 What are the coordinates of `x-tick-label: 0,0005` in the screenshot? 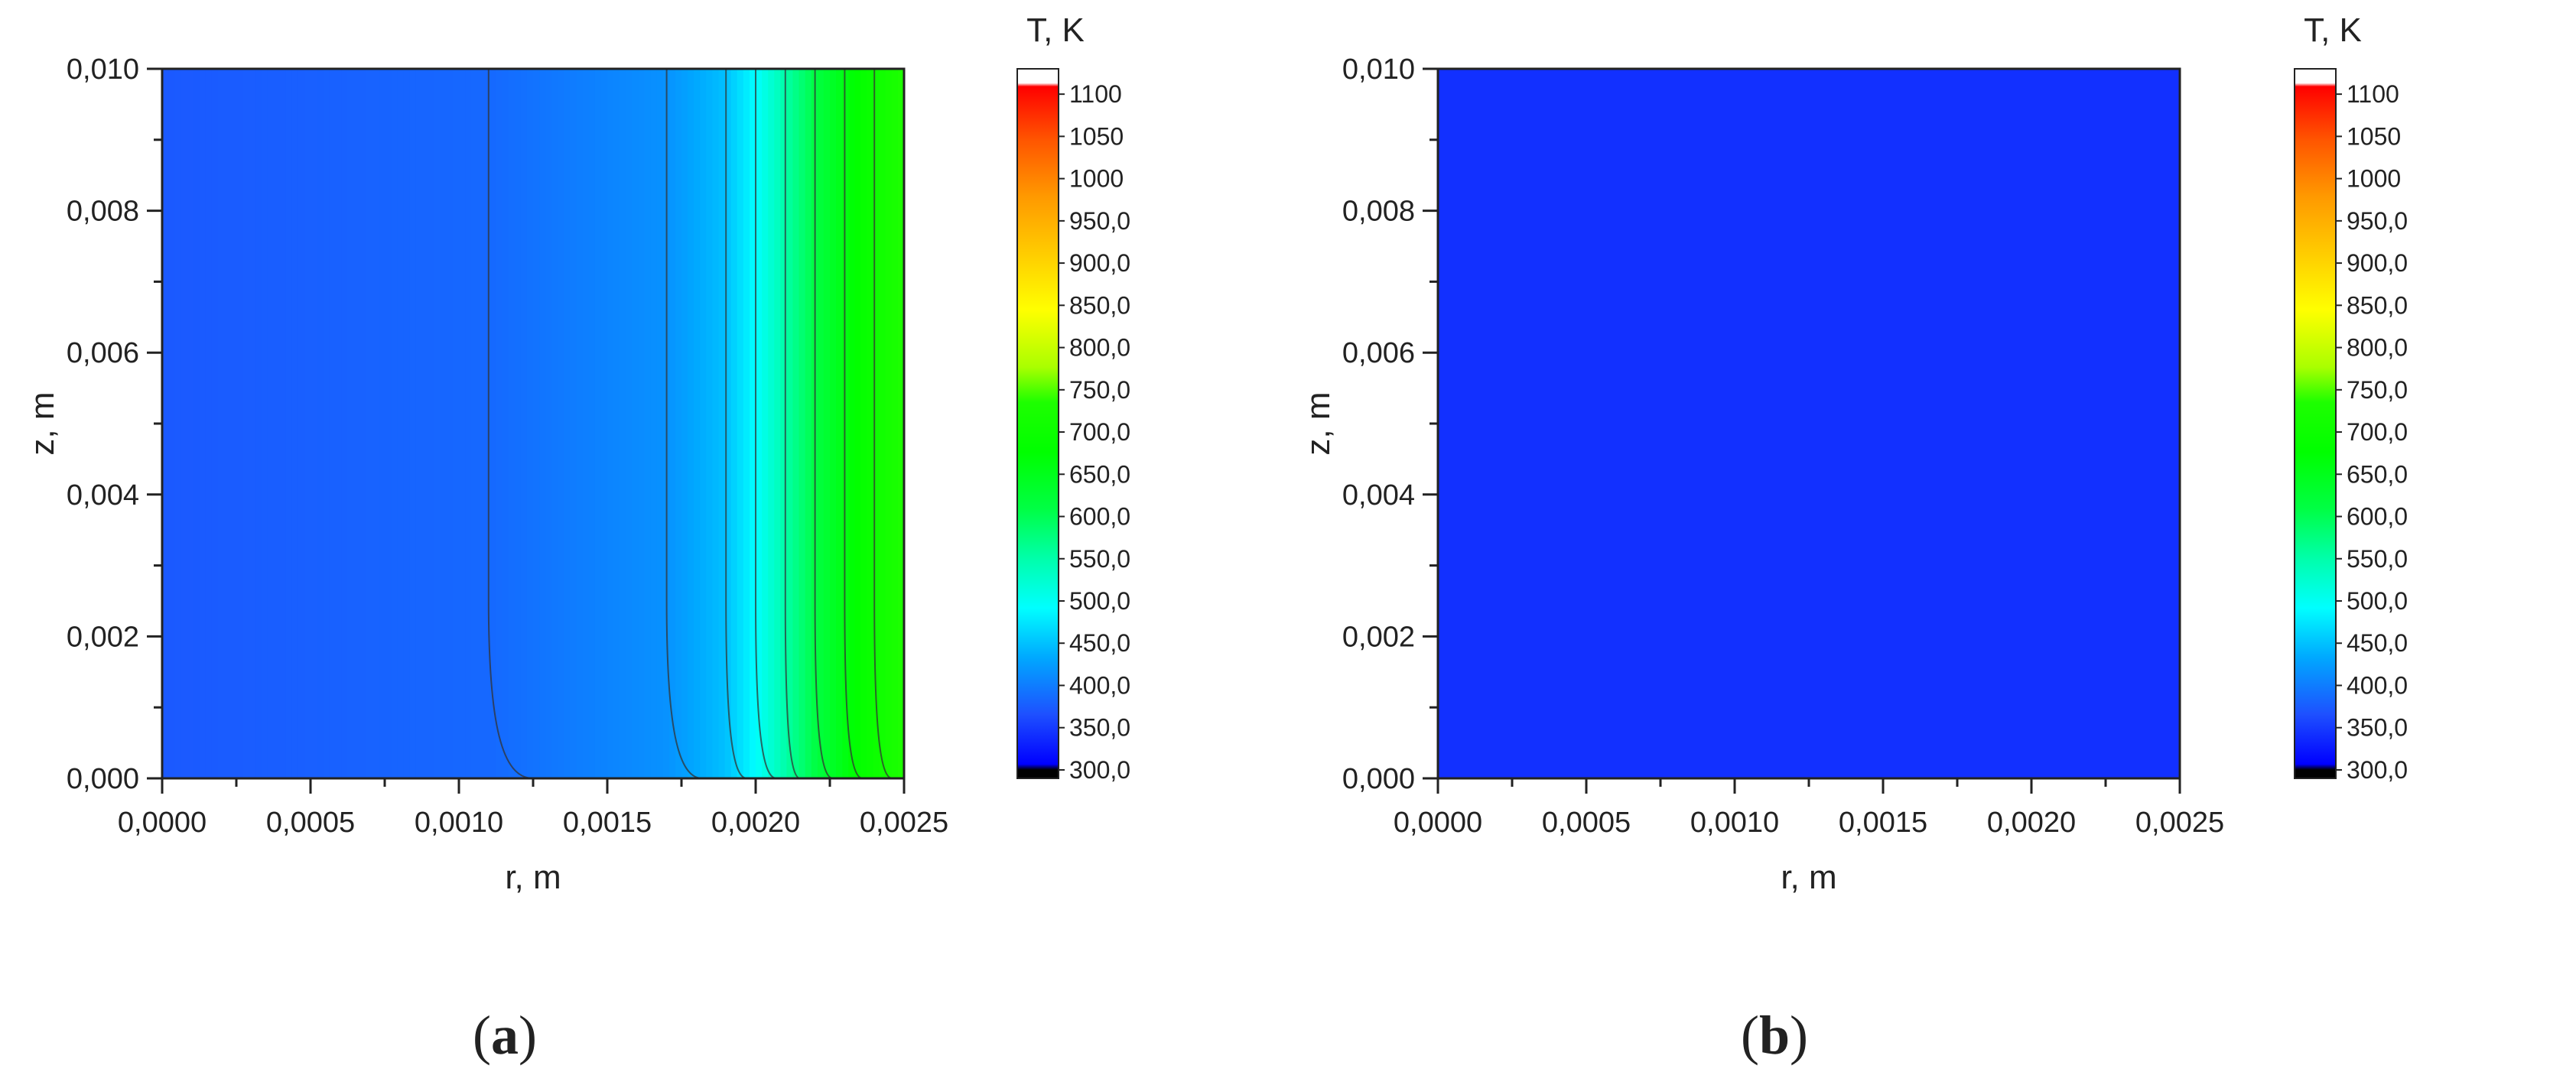 It's located at (1586, 823).